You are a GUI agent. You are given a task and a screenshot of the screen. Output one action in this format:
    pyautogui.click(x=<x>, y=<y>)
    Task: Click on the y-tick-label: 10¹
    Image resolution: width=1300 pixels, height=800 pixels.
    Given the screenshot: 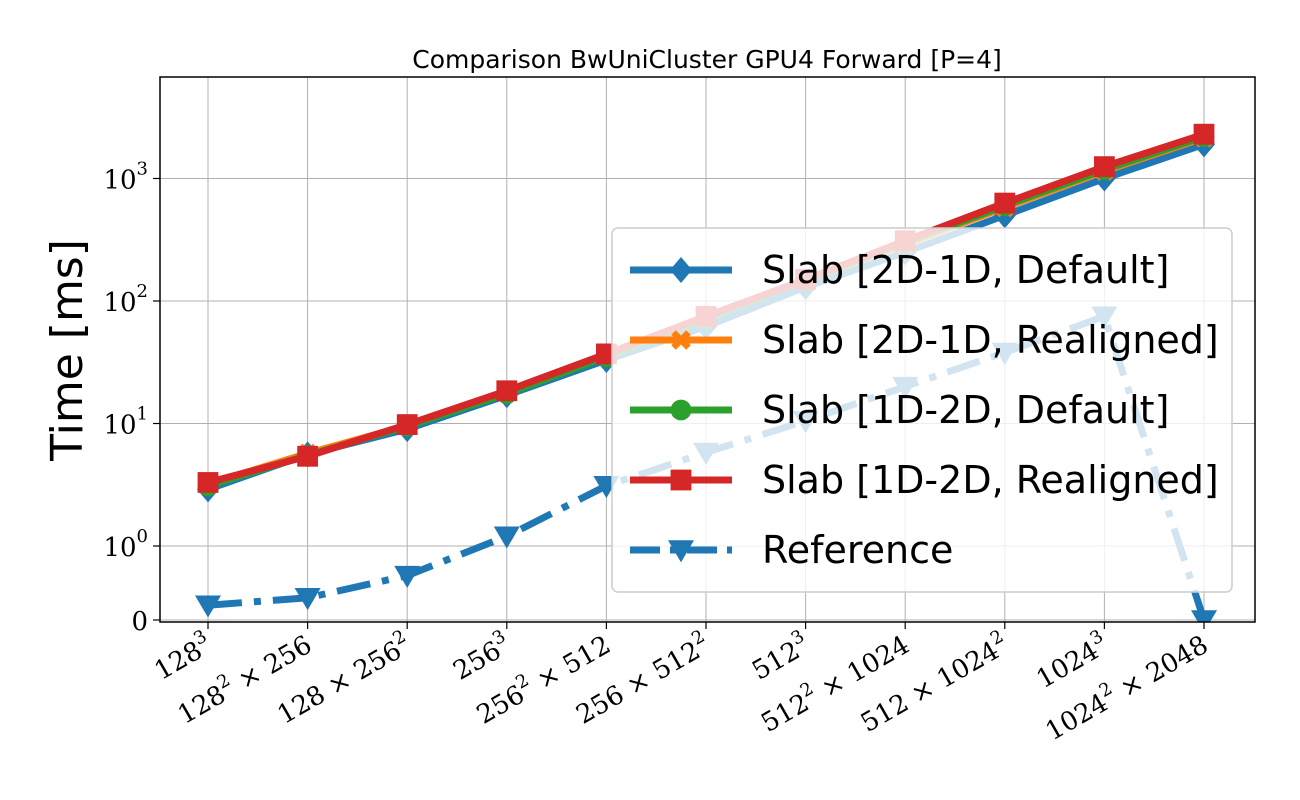 What is the action you would take?
    pyautogui.click(x=125, y=422)
    